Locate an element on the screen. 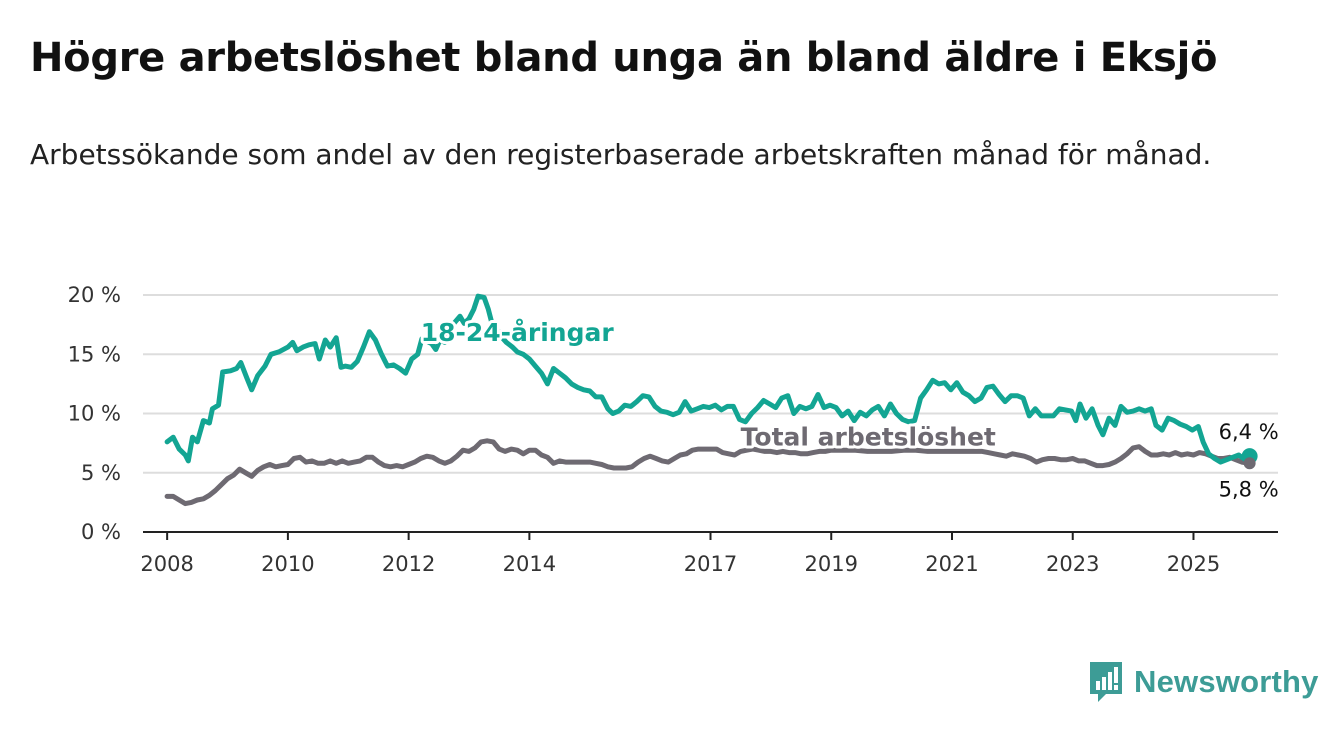 The height and width of the screenshot is (734, 1340). x-tick-label: 2017 is located at coordinates (710, 564).